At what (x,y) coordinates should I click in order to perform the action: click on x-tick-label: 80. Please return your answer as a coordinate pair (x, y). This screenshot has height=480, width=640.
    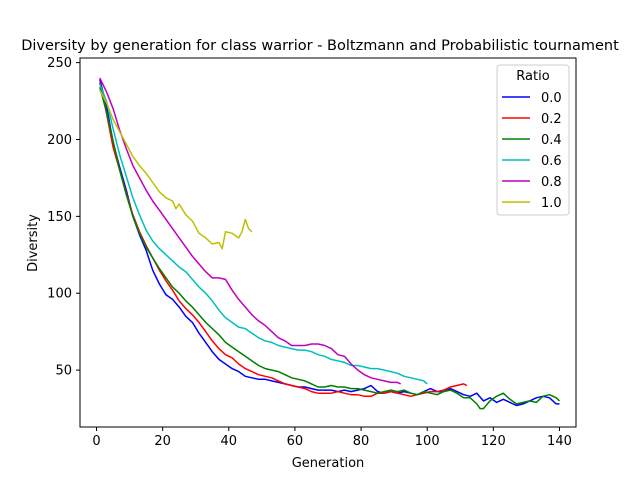
    Looking at the image, I should click on (361, 441).